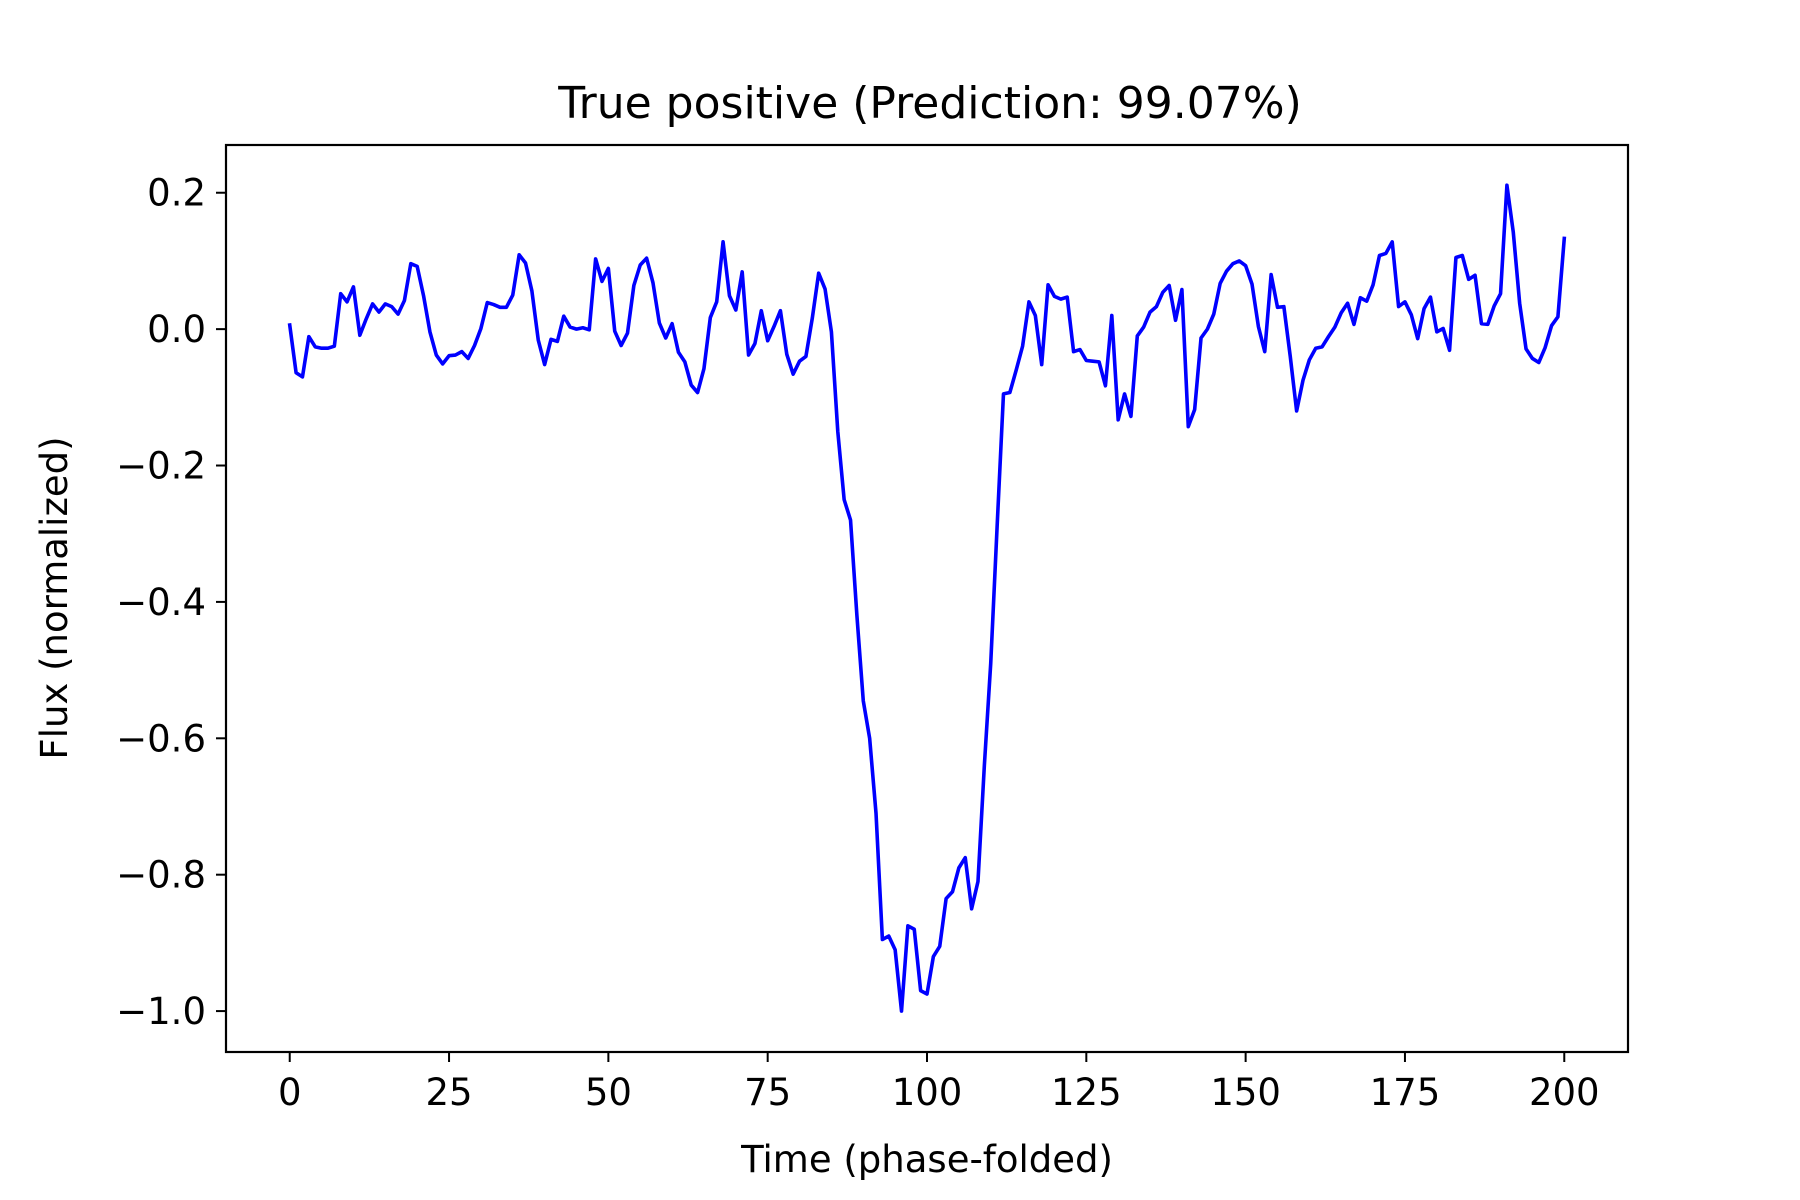 Image resolution: width=1800 pixels, height=1200 pixels. I want to click on y-axis-label: Flux (normalized), so click(54, 597).